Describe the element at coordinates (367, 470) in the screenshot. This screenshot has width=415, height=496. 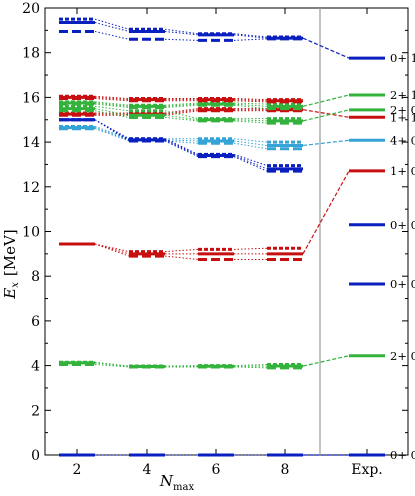
I see `x-tick-label: Exp.` at that location.